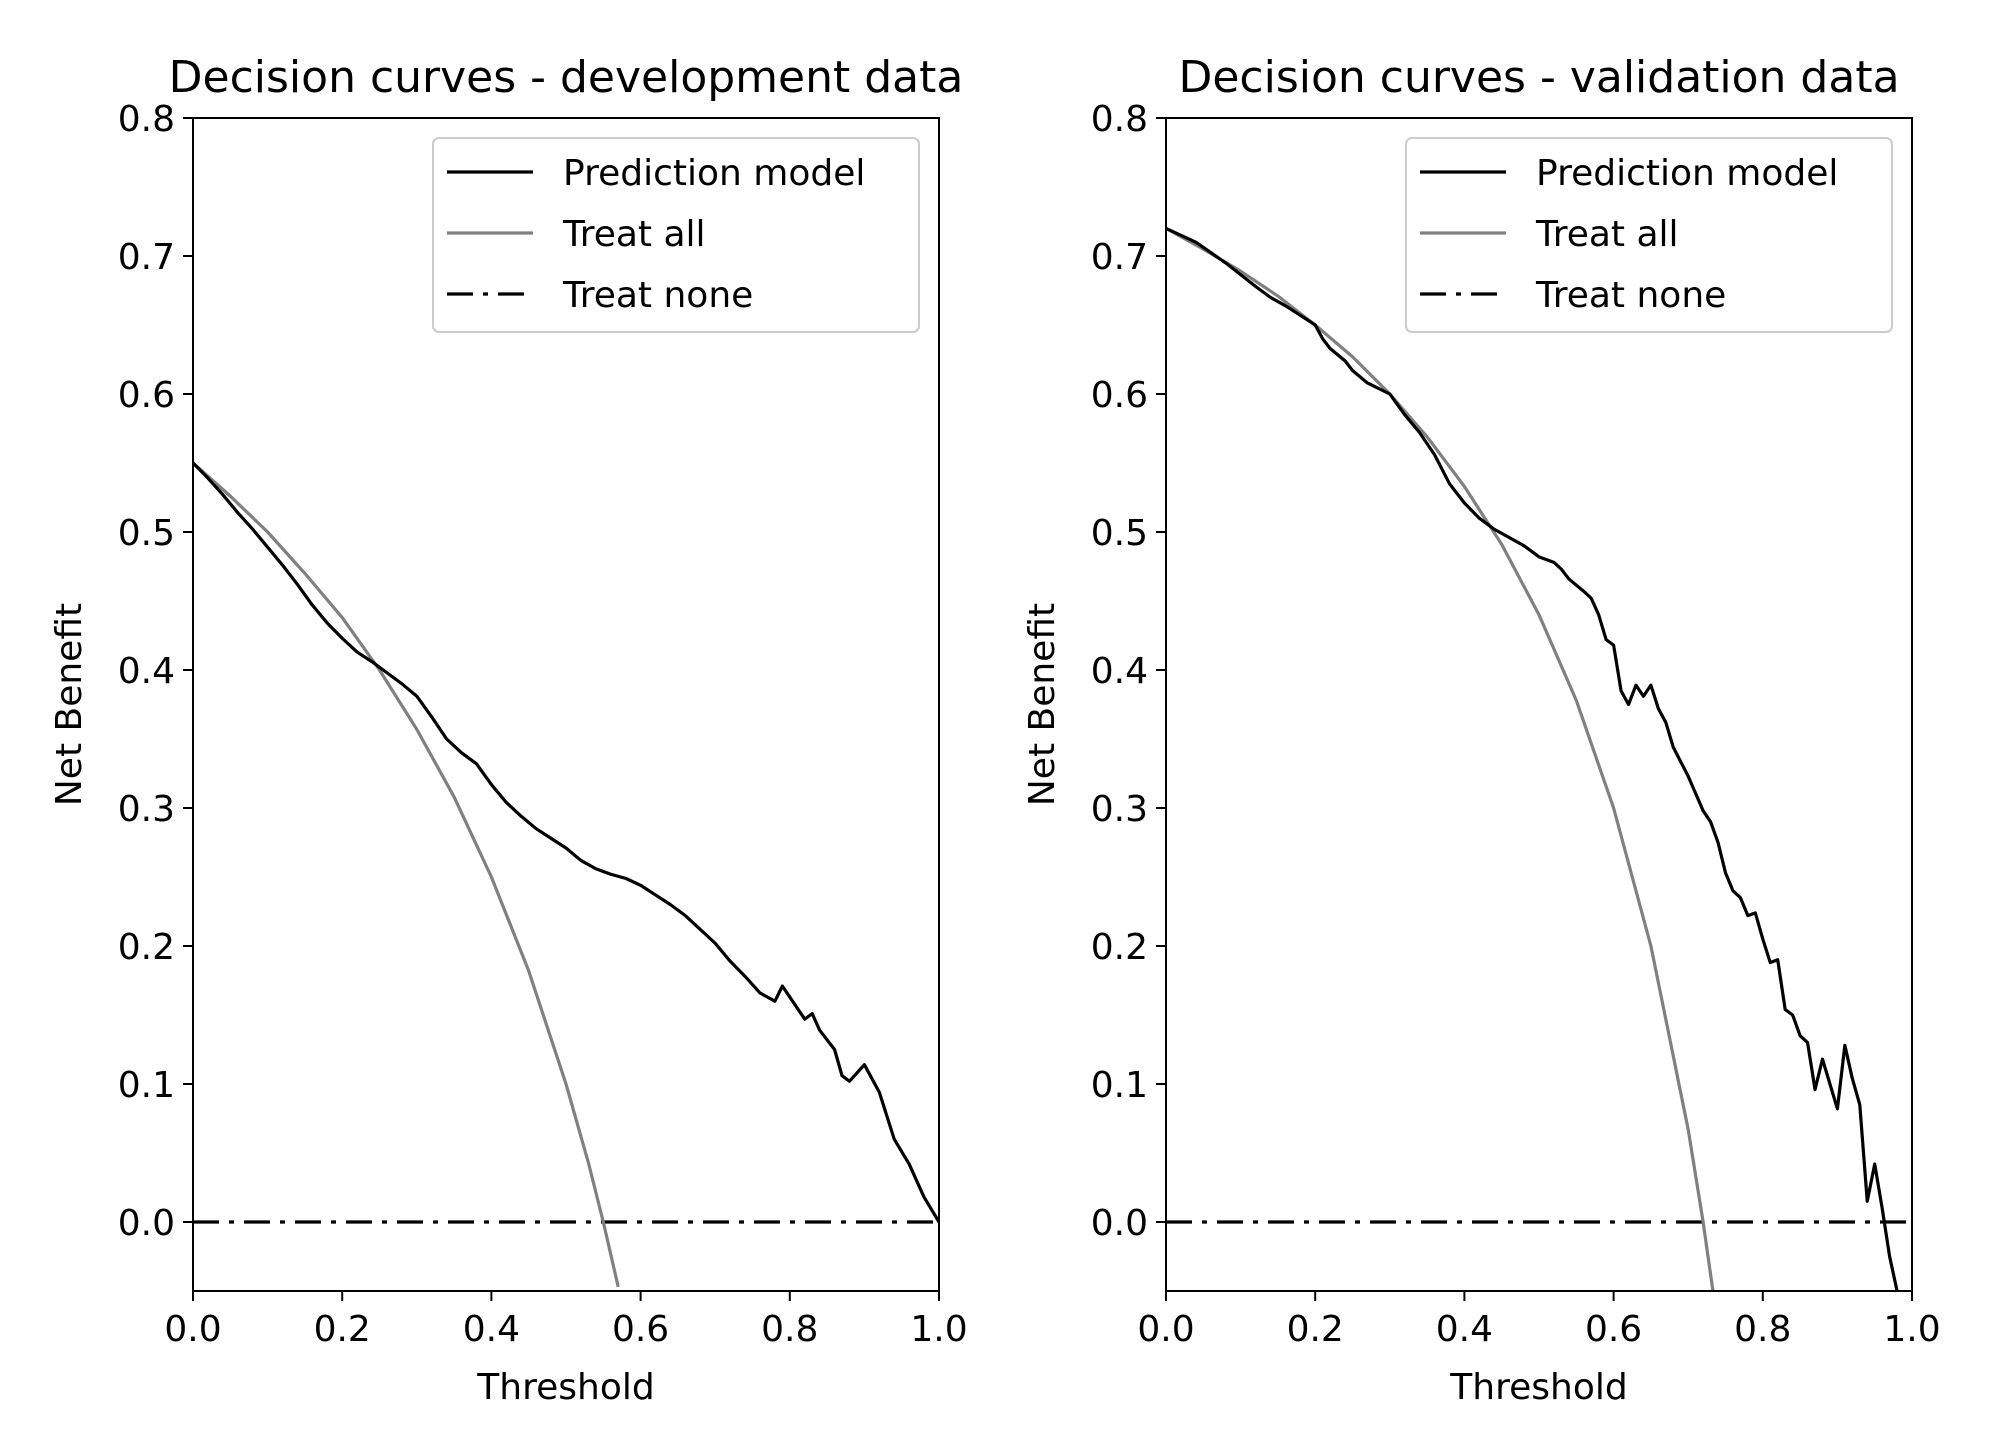 Image resolution: width=2016 pixels, height=1440 pixels. What do you see at coordinates (566, 77) in the screenshot?
I see `chart-title: Decision curves - development data` at bounding box center [566, 77].